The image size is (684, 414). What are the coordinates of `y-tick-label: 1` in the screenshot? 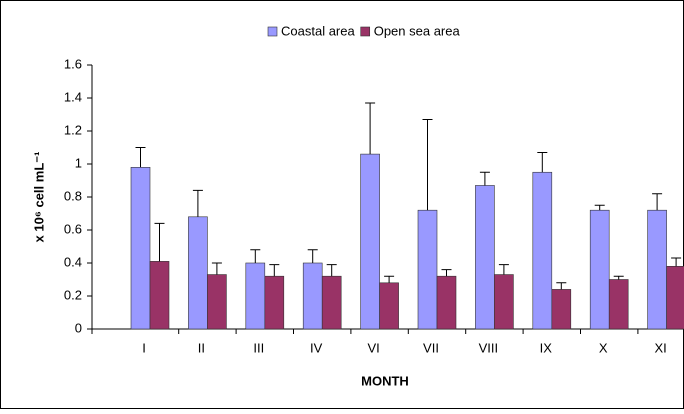 It's located at (78, 162).